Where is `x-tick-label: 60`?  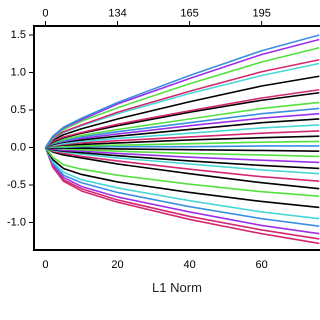
x-tick-label: 60 is located at coordinates (262, 264).